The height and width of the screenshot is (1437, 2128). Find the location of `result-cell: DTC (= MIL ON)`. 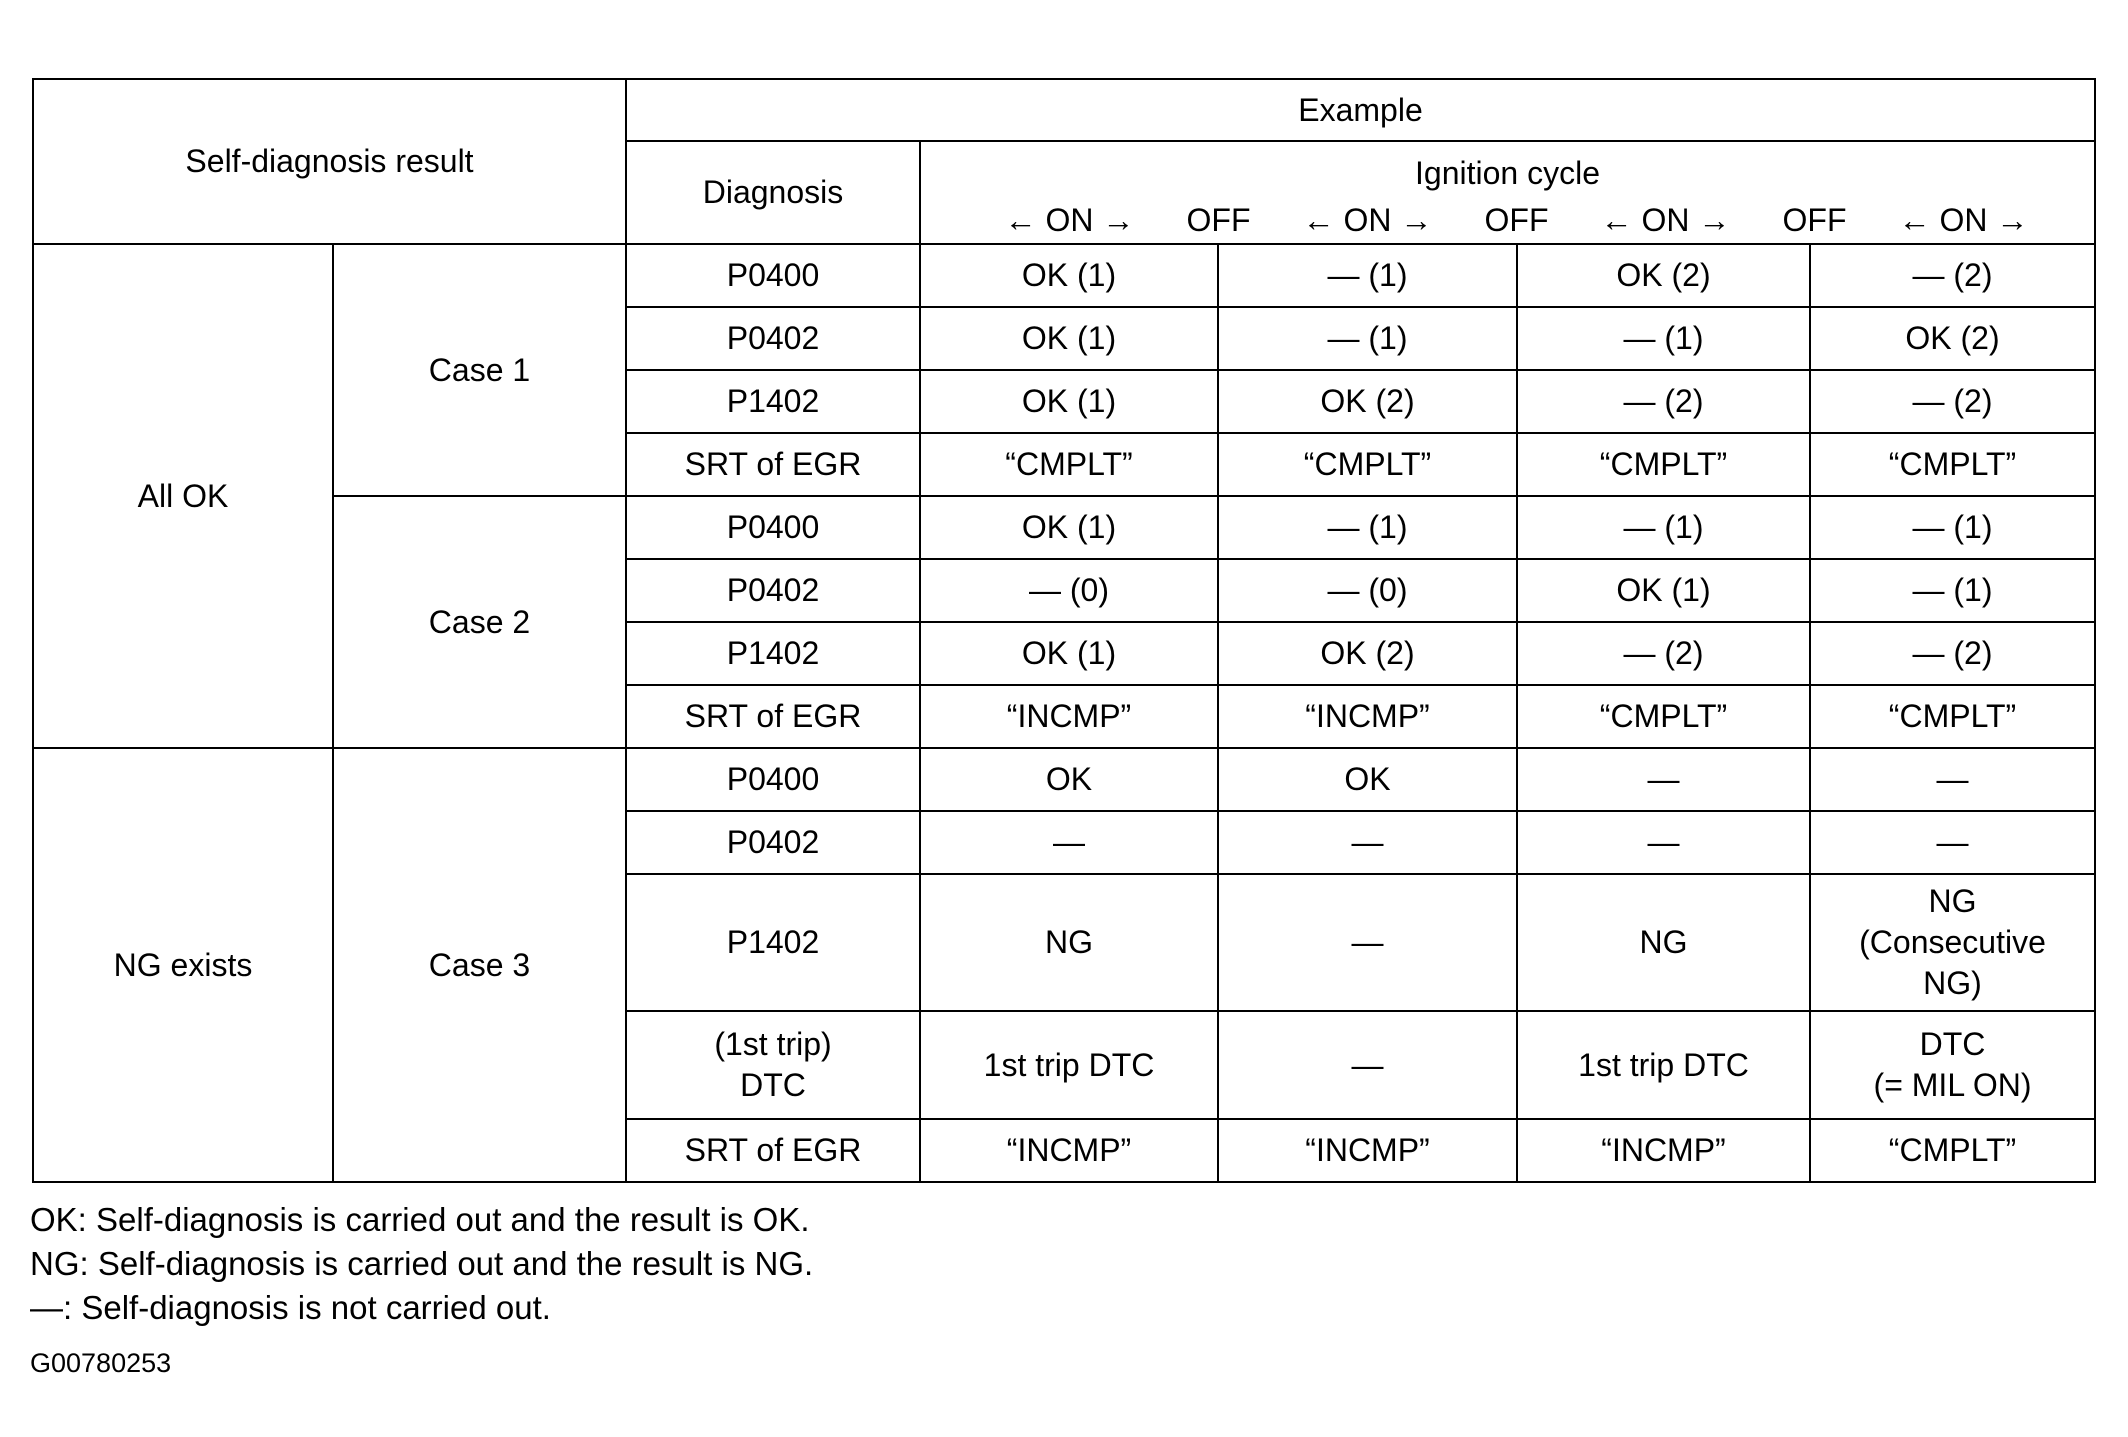

result-cell: DTC (= MIL ON) is located at coordinates (1952, 1065).